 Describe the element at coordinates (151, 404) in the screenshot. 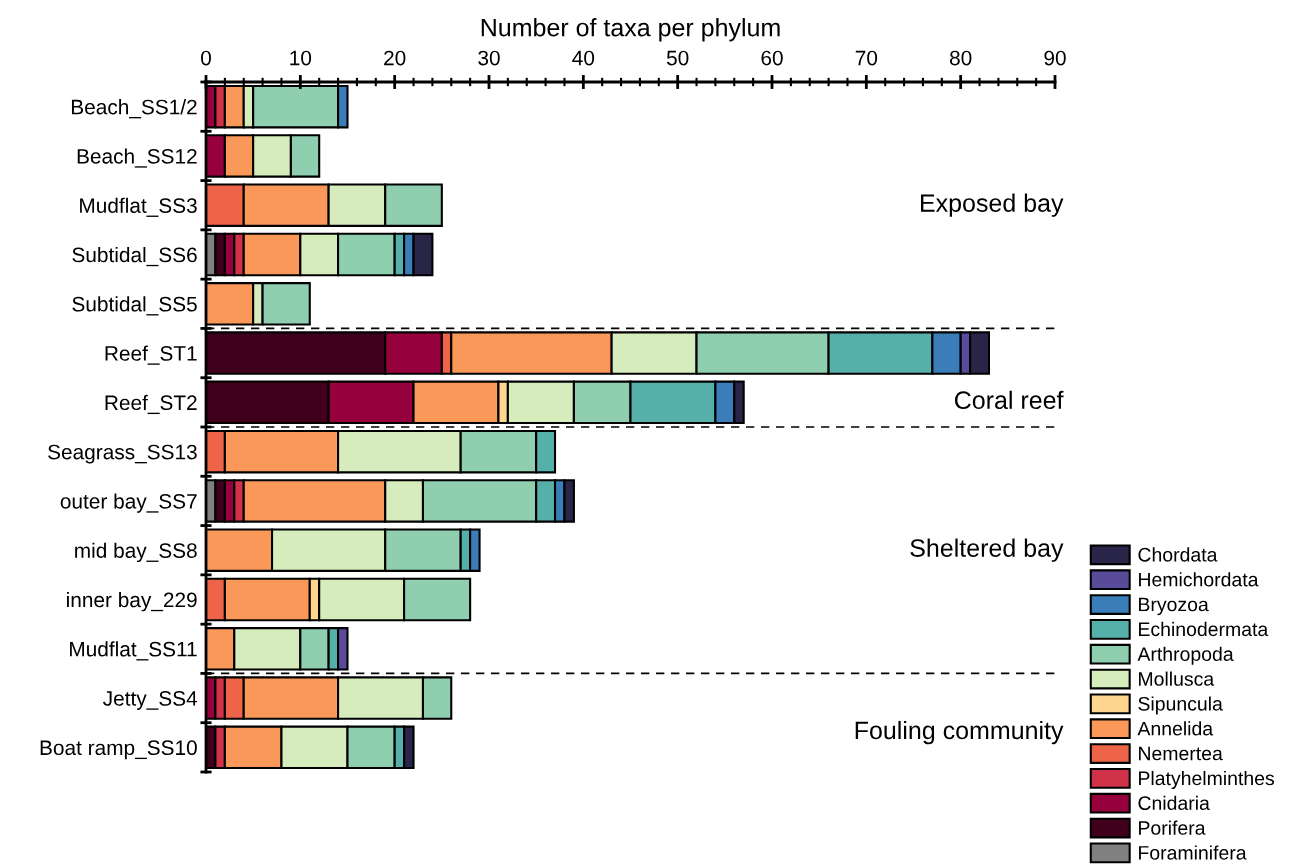

I see `y-tick-label: Reef_ST2` at that location.